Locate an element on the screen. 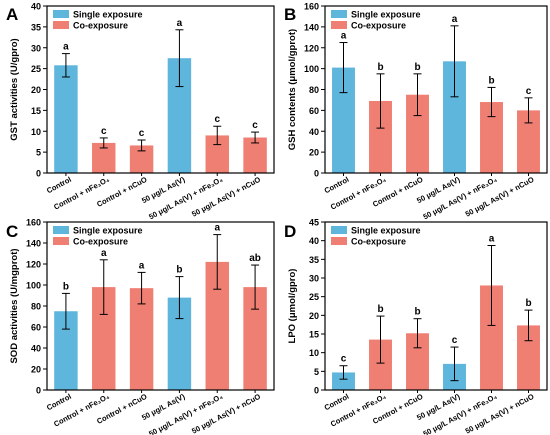 The height and width of the screenshot is (435, 550). panel-letter: A is located at coordinates (12, 14).